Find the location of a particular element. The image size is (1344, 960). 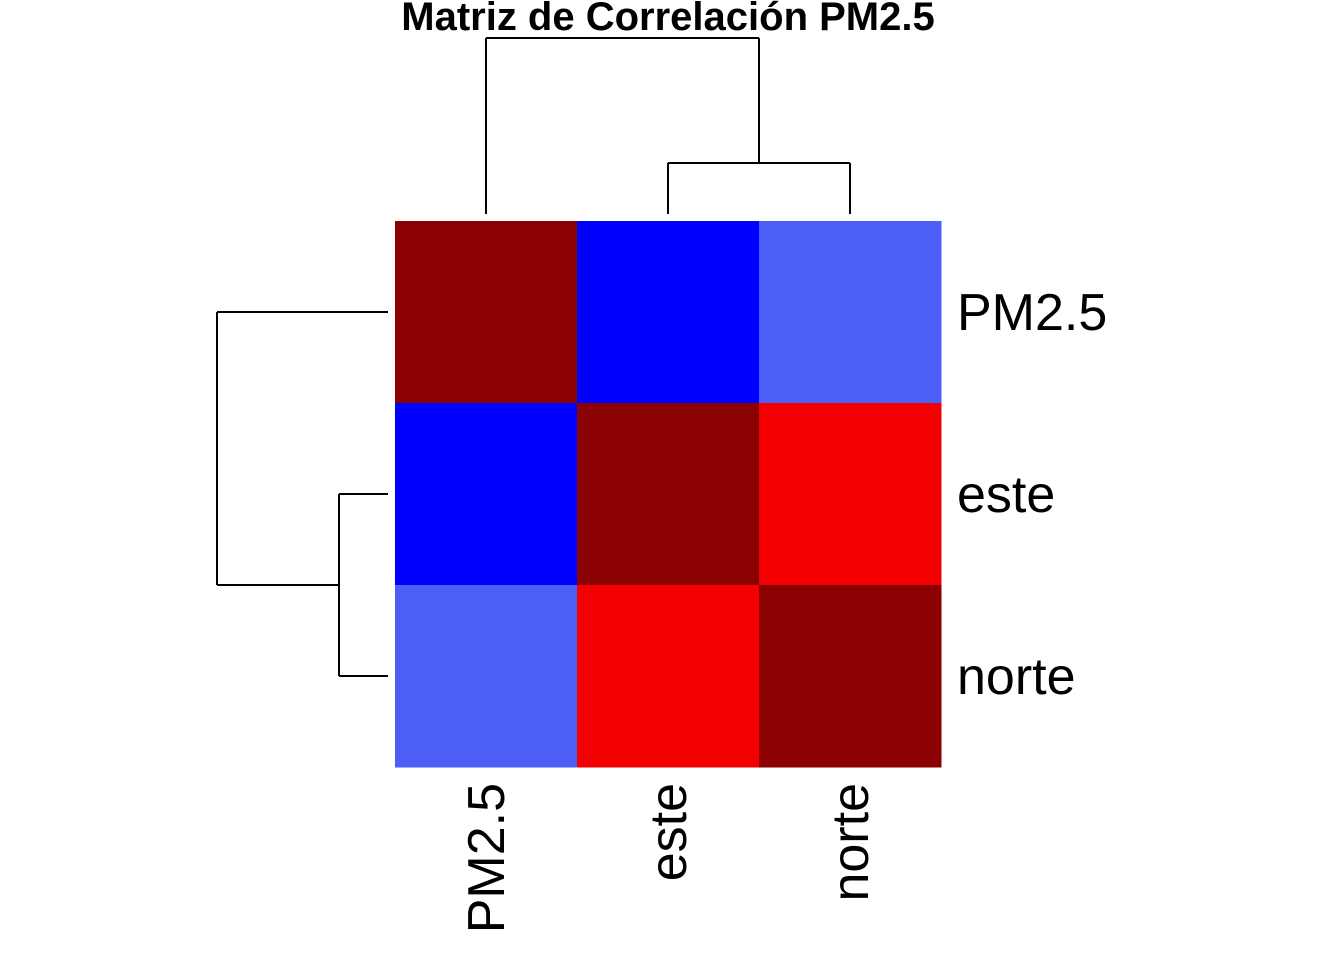

column-label: este is located at coordinates (669, 832).